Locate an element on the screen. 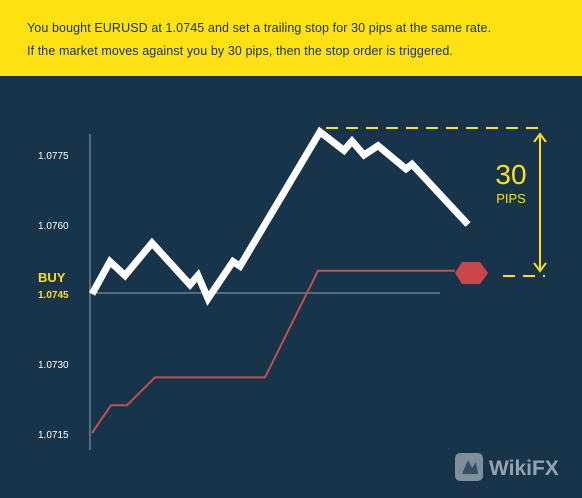 This screenshot has height=498, width=582. pips-number: 30 is located at coordinates (510, 174).